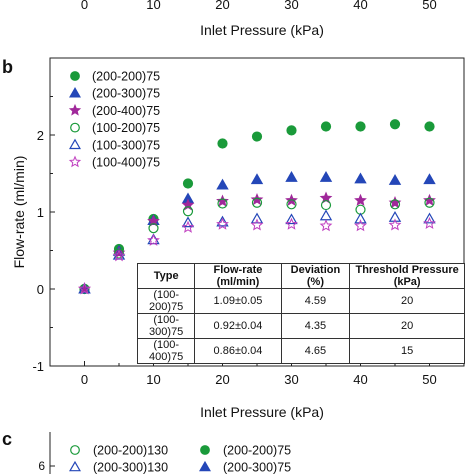  I want to click on legend-label: (200-300)75, so click(126, 94).